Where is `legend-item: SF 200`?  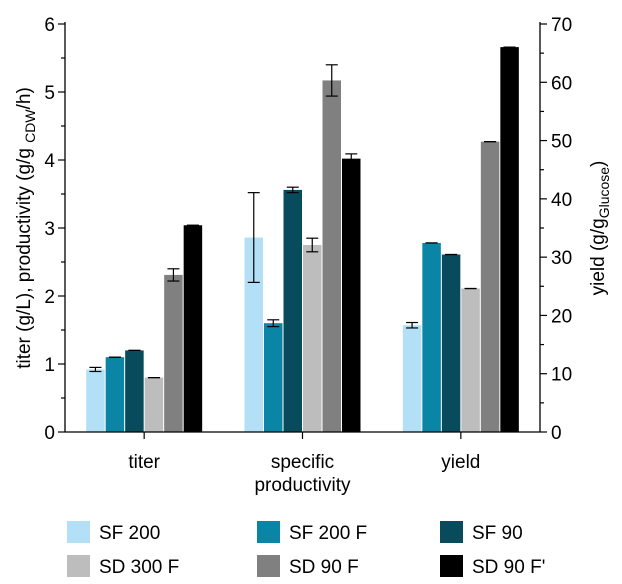
legend-item: SF 200 is located at coordinates (113, 532).